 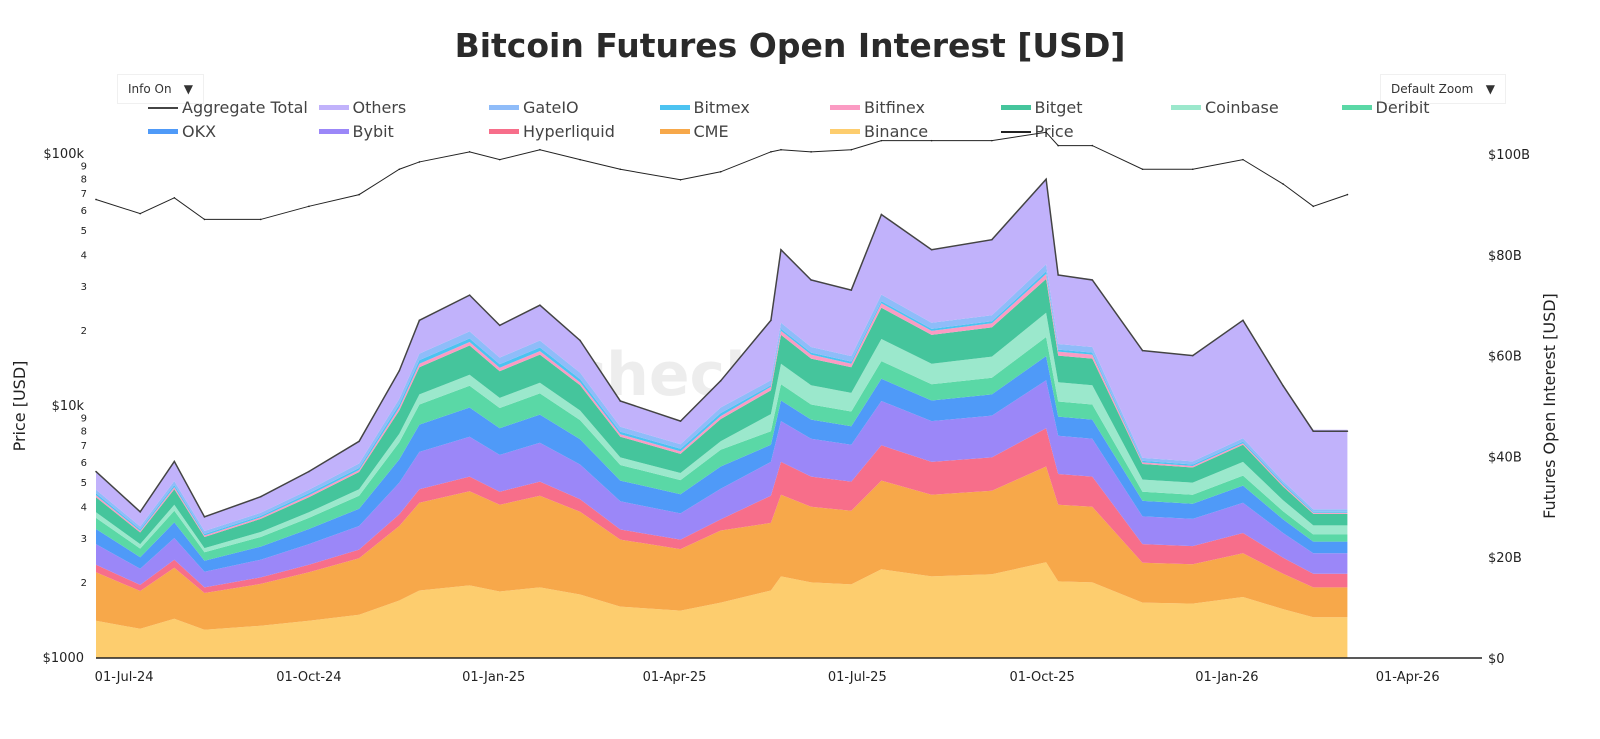 I want to click on legend-item-hyperliquid: Hyperliquid, so click(x=552, y=131).